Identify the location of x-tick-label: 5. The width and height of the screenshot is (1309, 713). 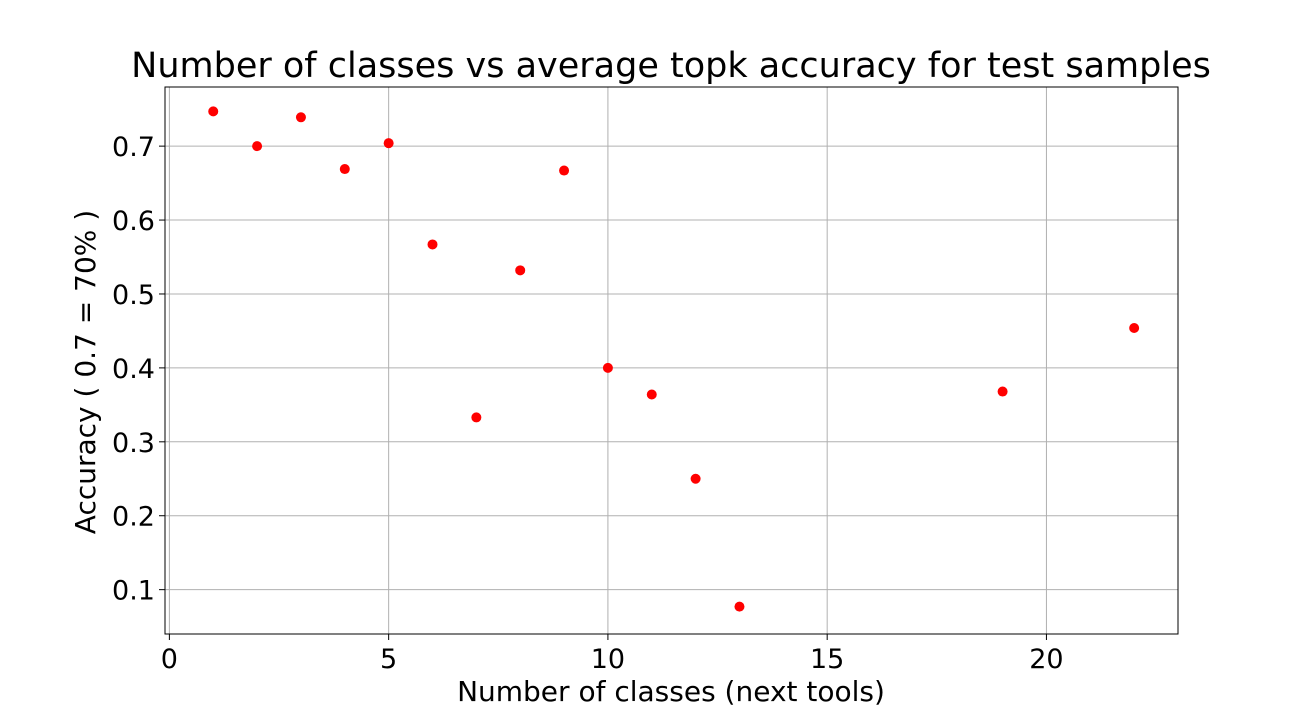
(388, 659).